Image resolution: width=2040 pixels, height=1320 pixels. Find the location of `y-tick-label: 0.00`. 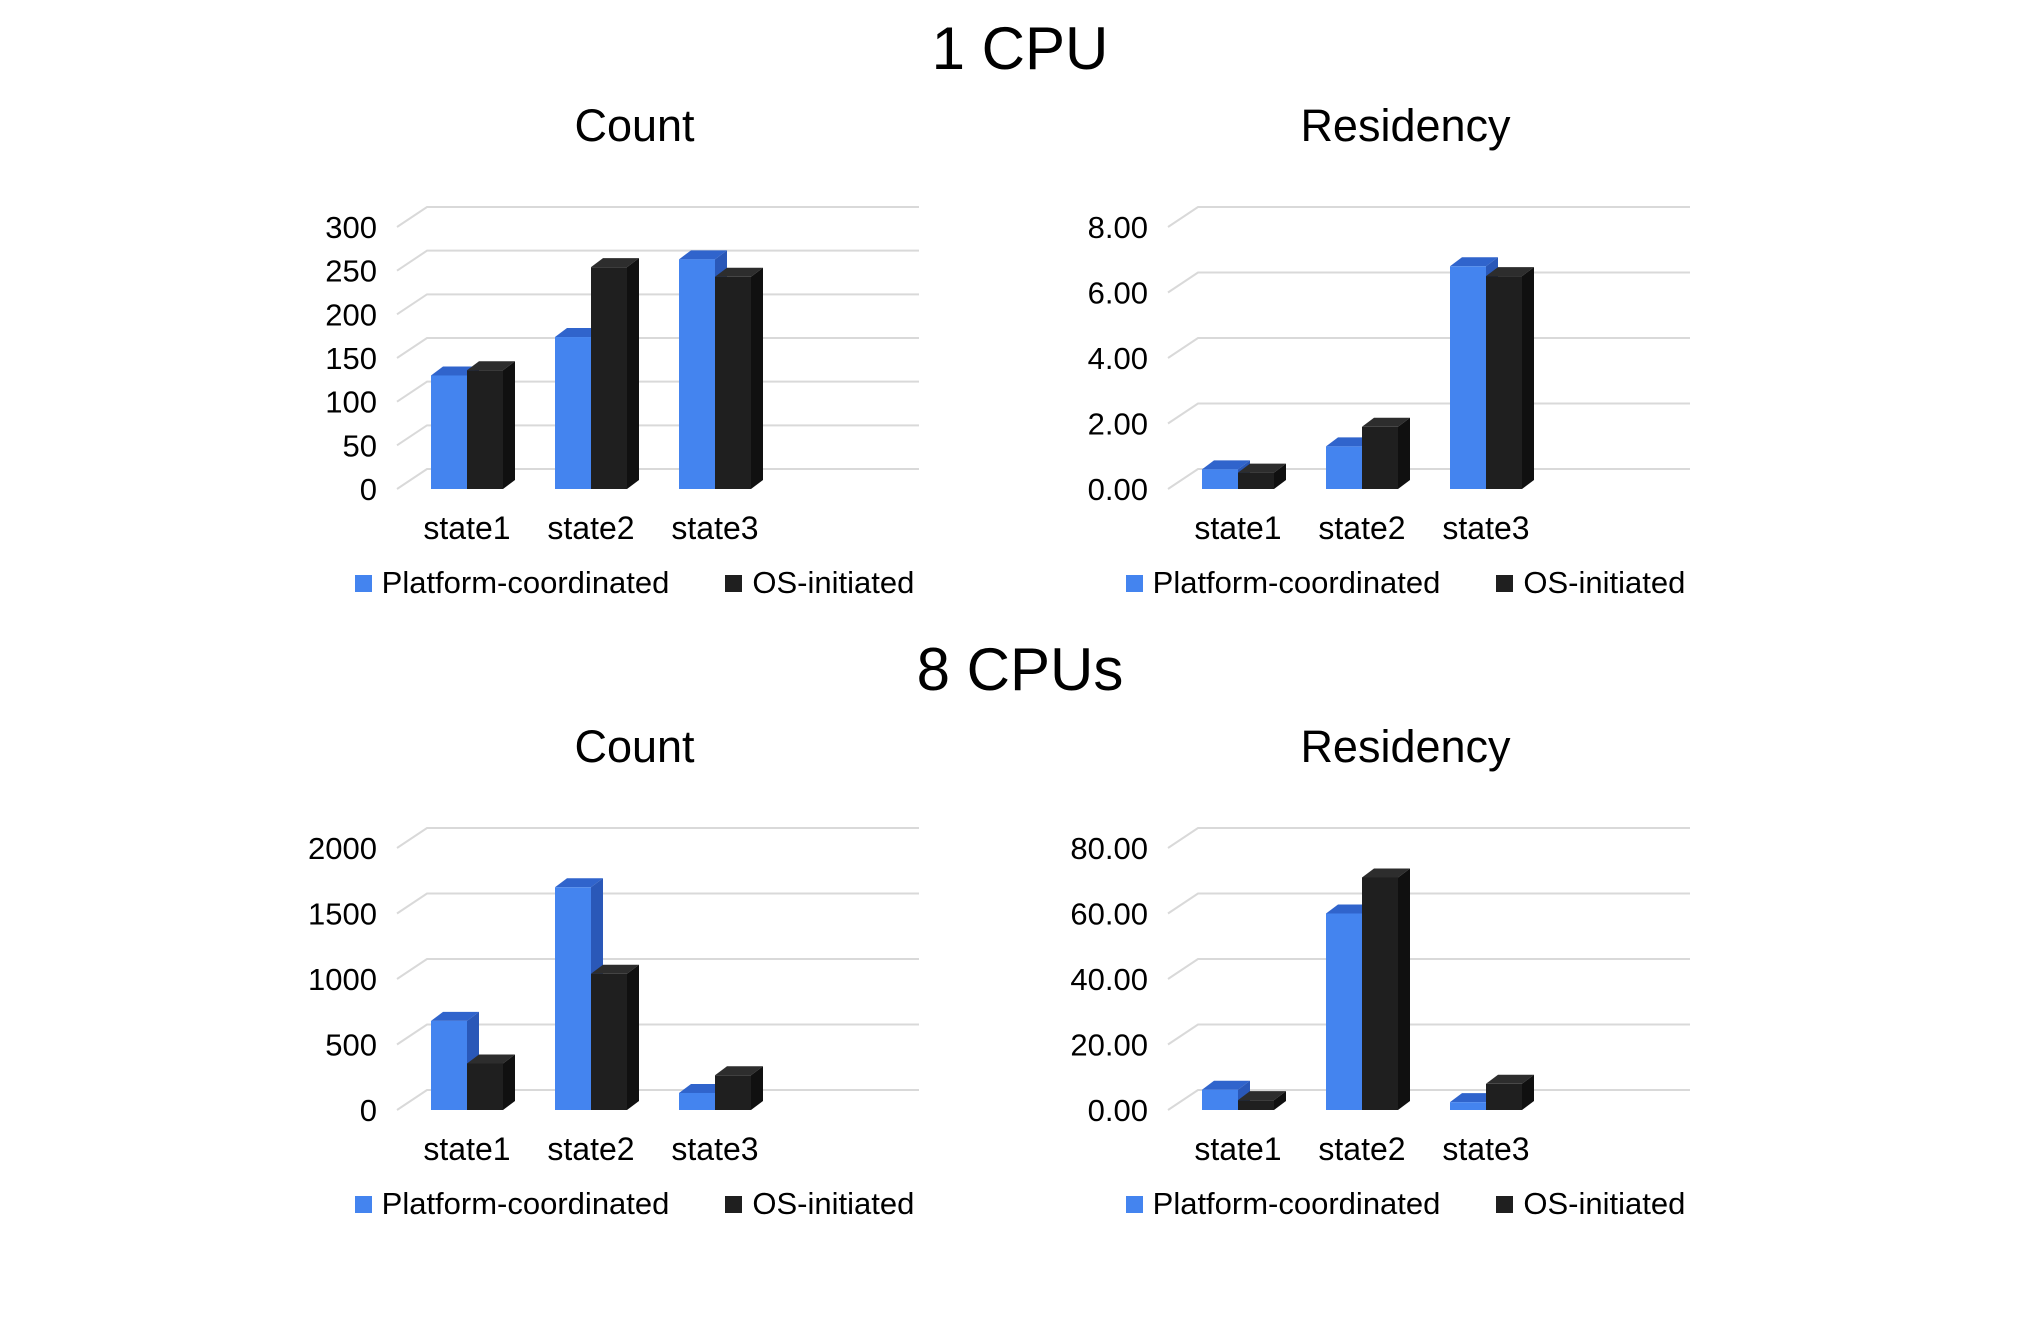

y-tick-label: 0.00 is located at coordinates (1118, 489).